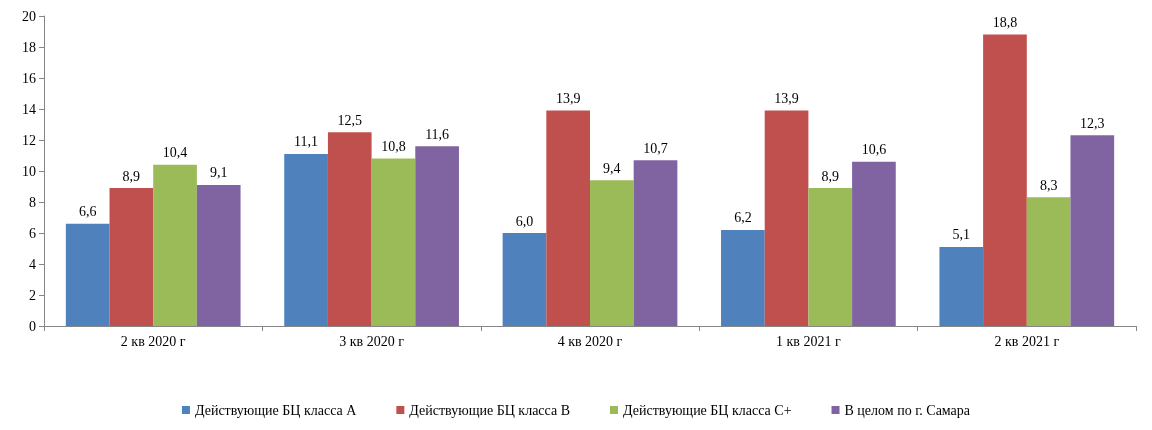 The height and width of the screenshot is (430, 1152). I want to click on y-tick-label: 18, so click(29, 47).